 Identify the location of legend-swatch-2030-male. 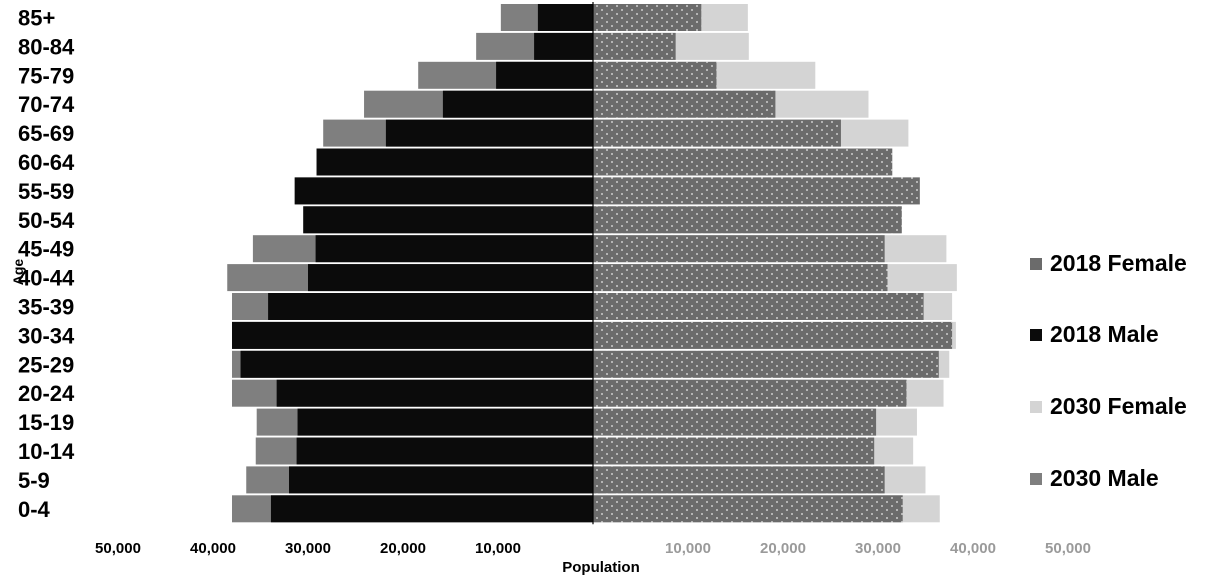
(1036, 478).